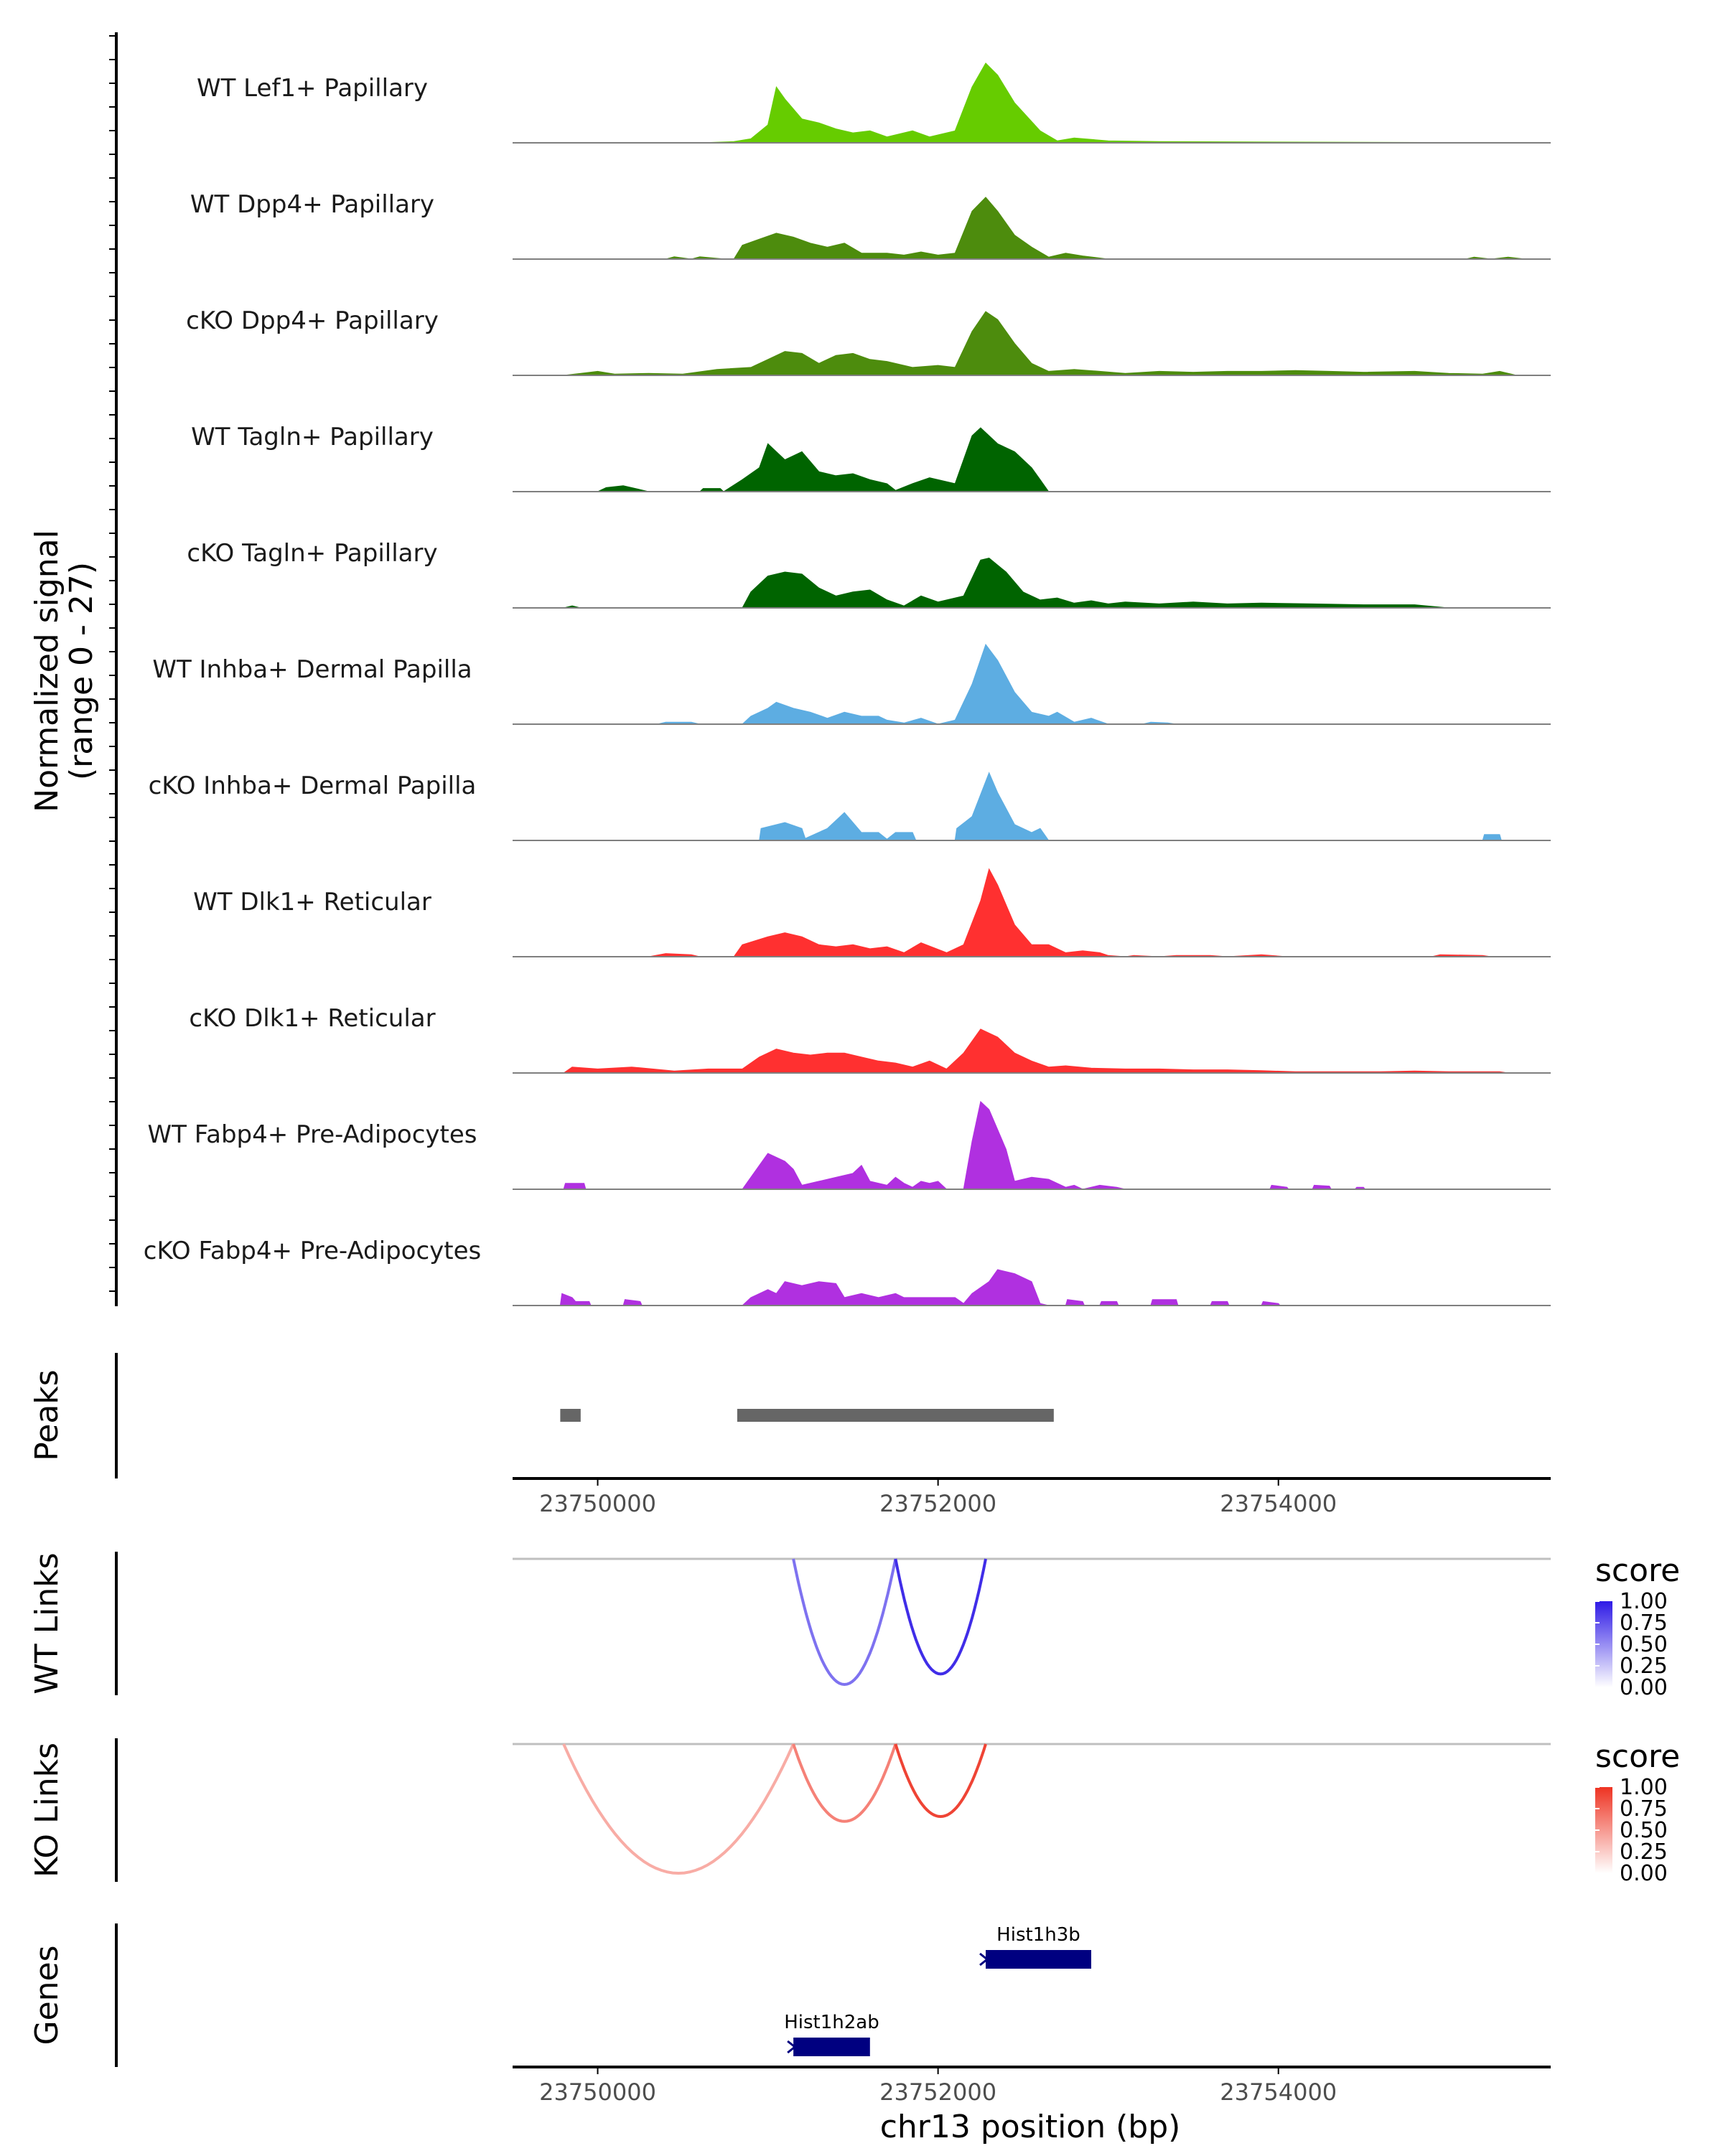  I want to click on wt-links-track-label: WT Links, so click(47, 1623).